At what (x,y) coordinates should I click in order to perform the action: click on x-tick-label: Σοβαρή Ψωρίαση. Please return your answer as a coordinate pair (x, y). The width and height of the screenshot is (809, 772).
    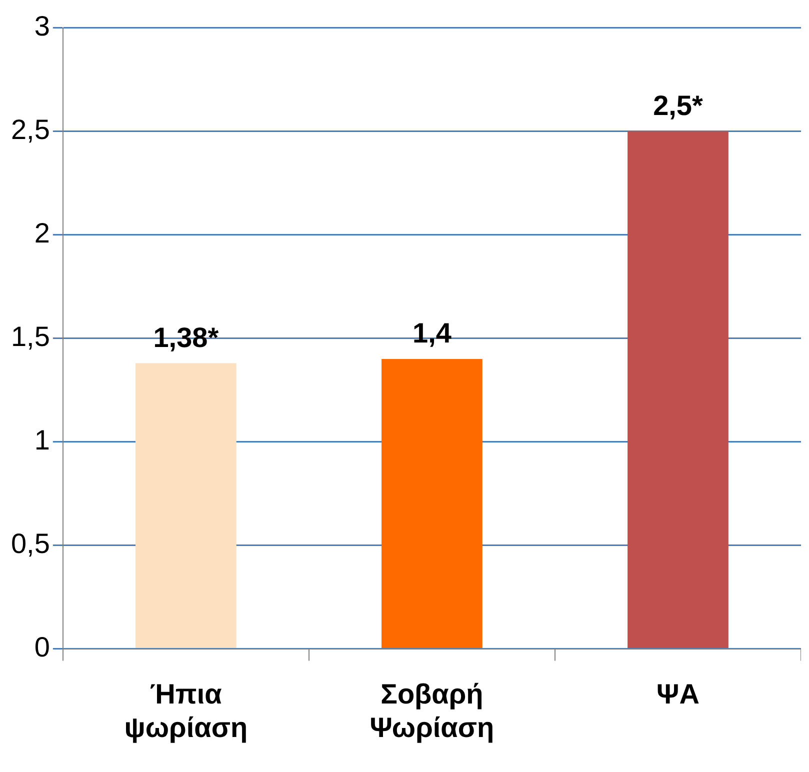
    Looking at the image, I should click on (432, 710).